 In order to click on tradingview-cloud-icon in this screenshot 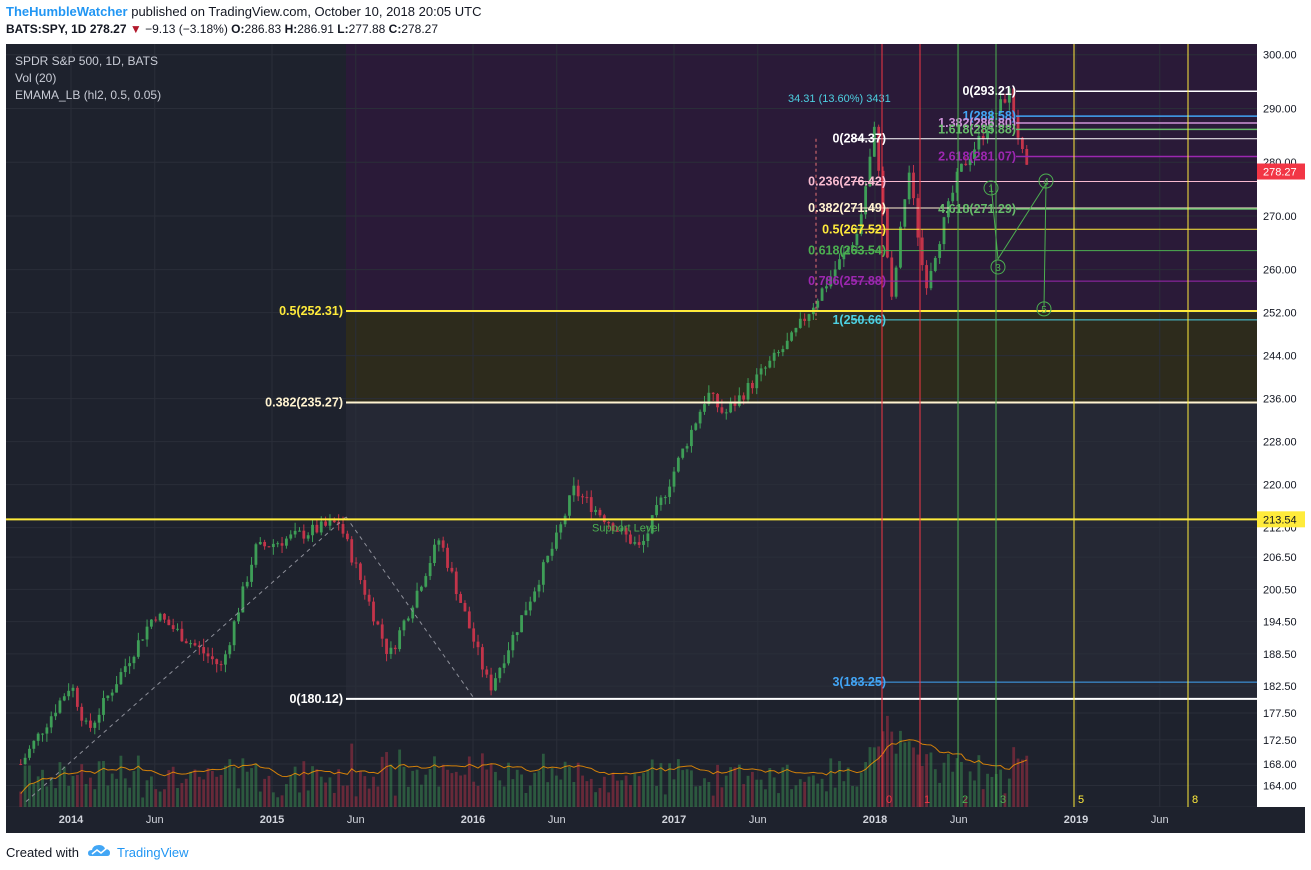, I will do `click(100, 851)`.